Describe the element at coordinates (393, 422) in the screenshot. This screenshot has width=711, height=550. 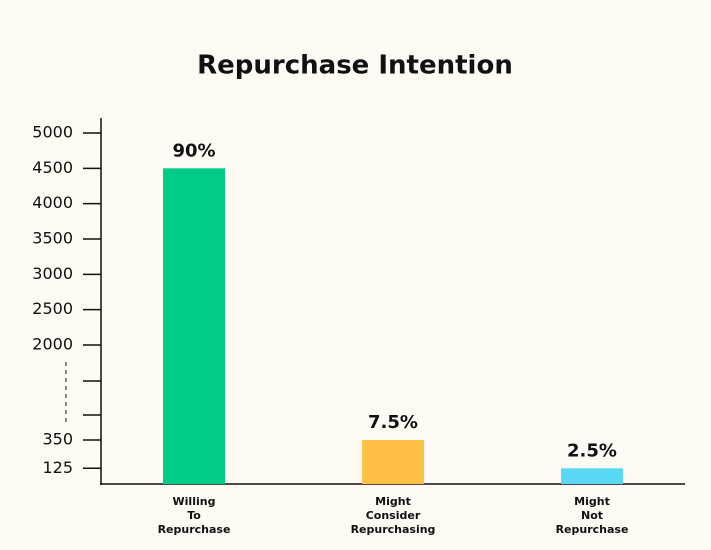
I see `value-label: 7.5%` at that location.